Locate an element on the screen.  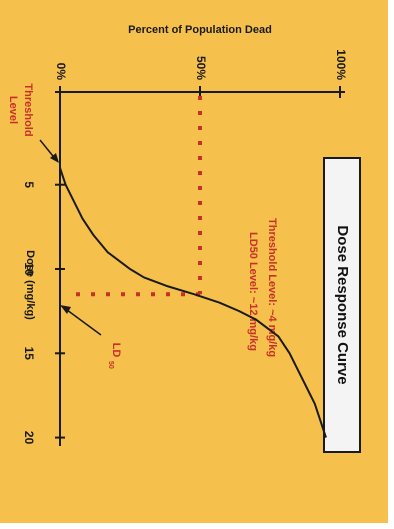
chart-title: Dose Response Curve is located at coordinates (342, 304).